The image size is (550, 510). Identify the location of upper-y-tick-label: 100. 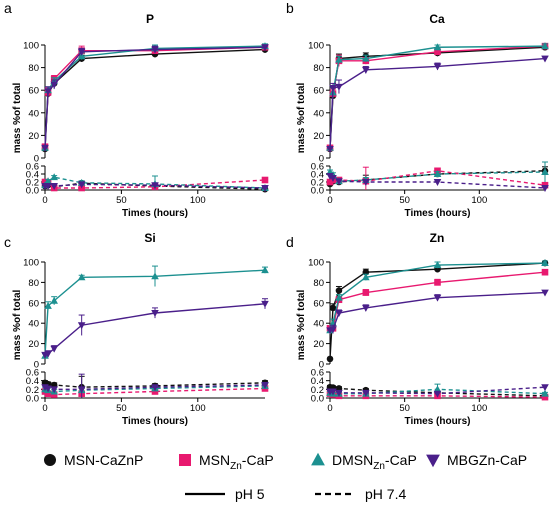
(31, 46).